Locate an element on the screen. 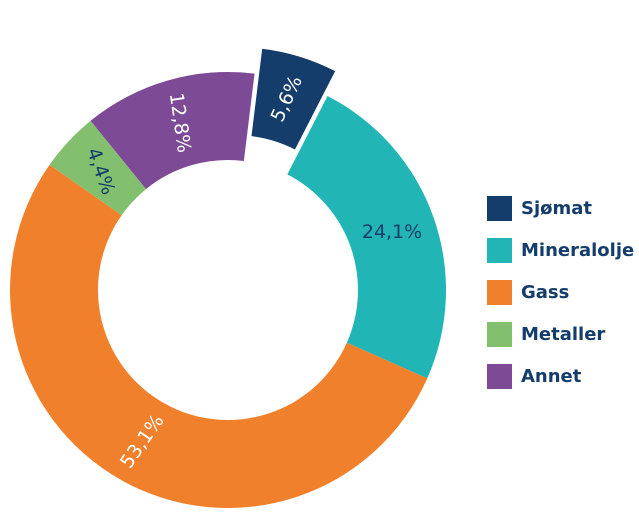  legend-label-metaller: Metaller is located at coordinates (563, 334).